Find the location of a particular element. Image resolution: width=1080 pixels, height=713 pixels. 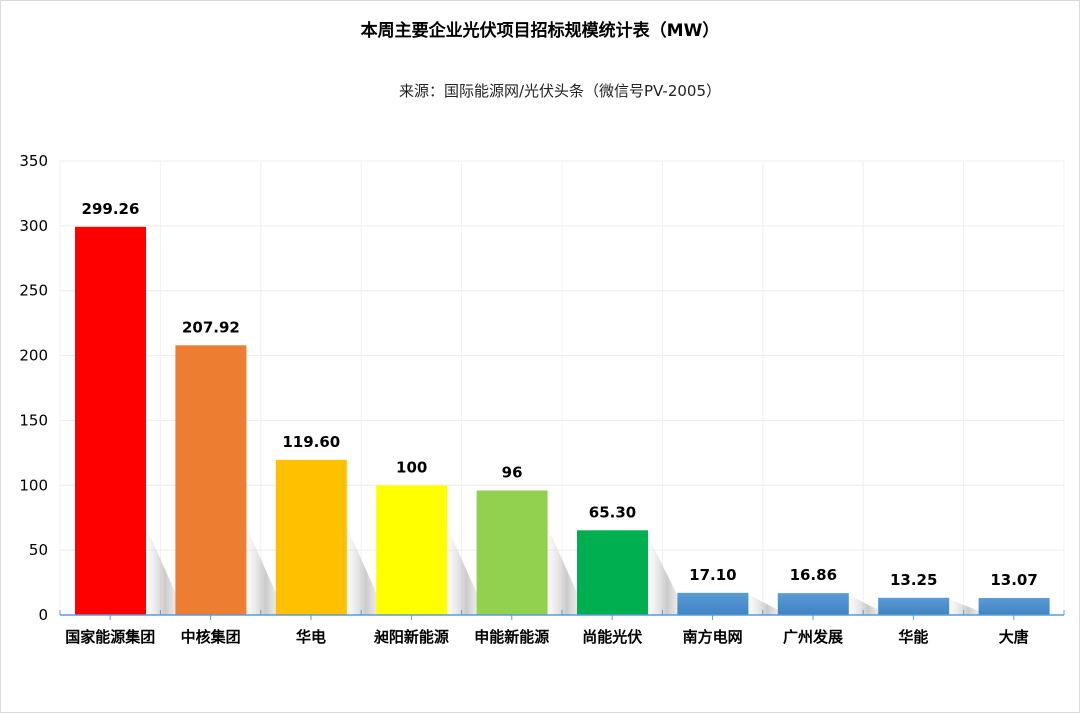

y-tick-label: 150 is located at coordinates (33, 420).